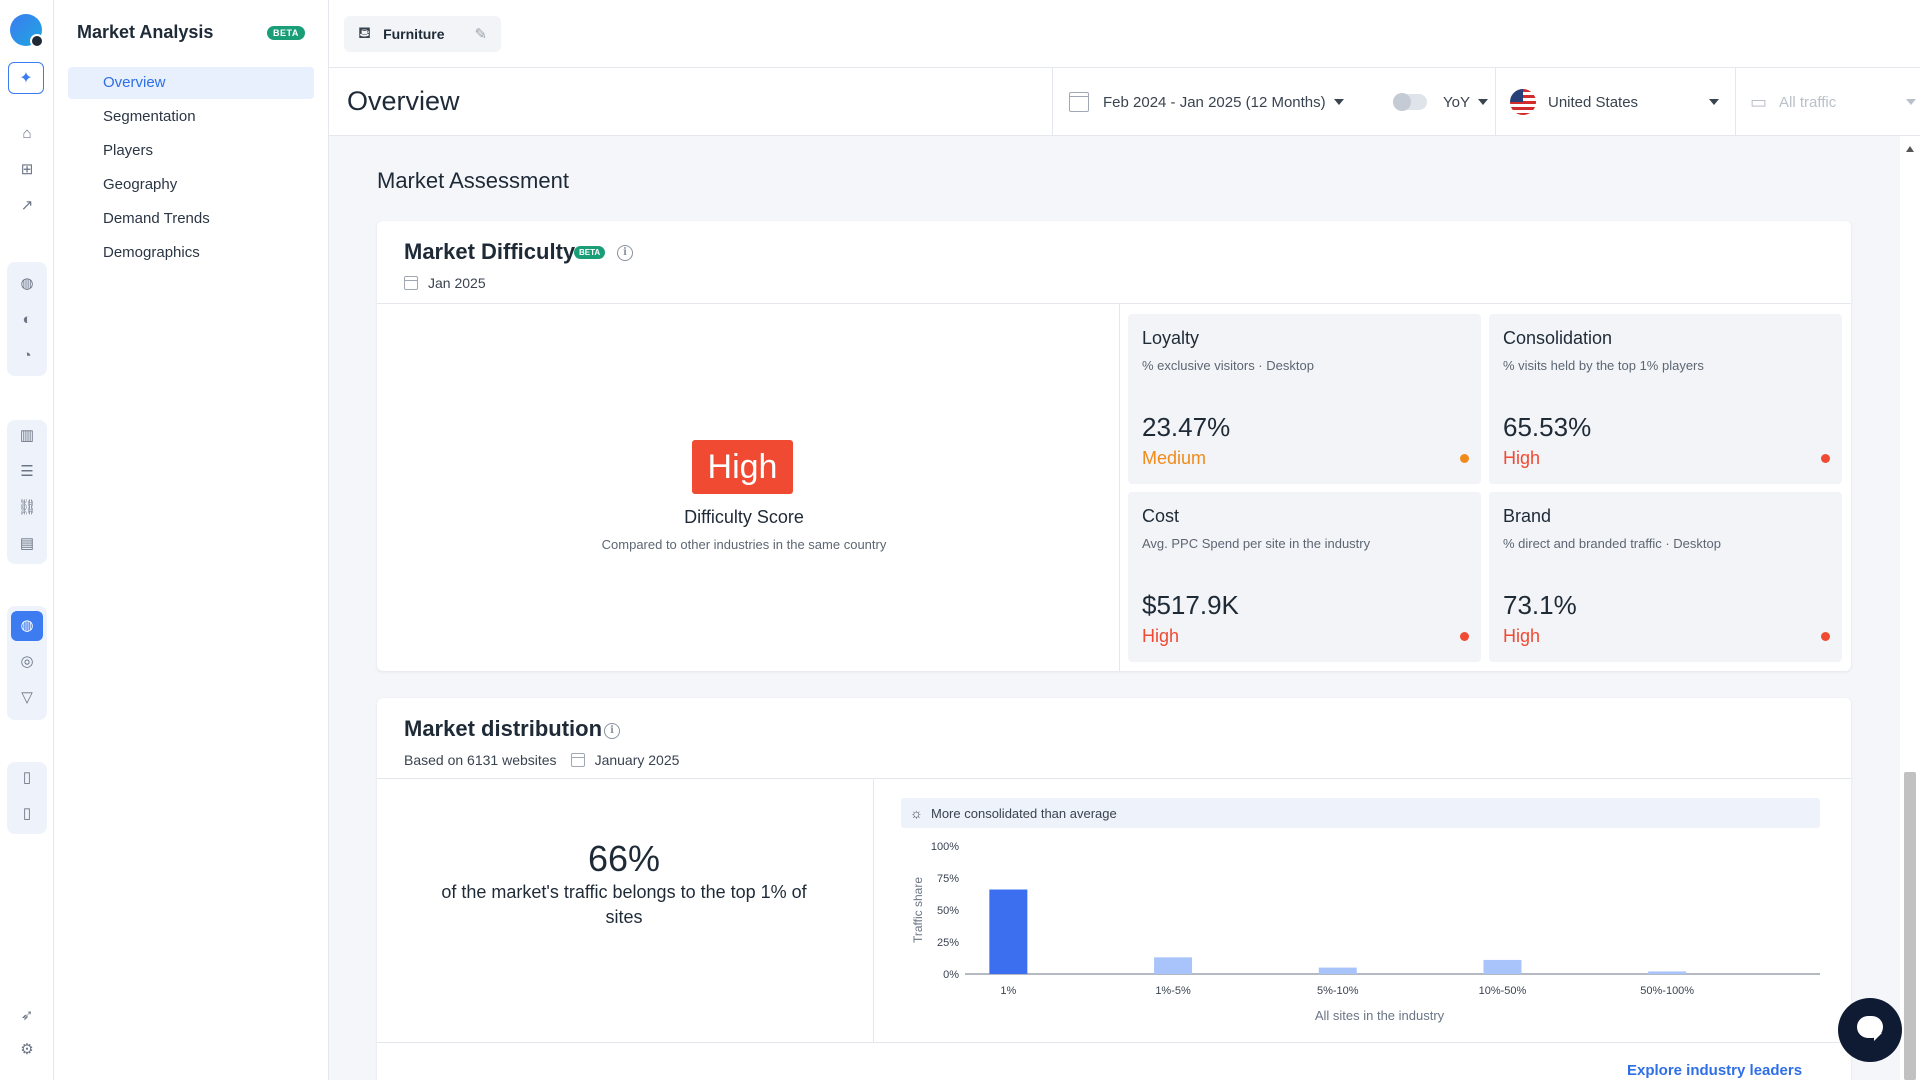 Image resolution: width=1920 pixels, height=1080 pixels. I want to click on y-tick-label: 75%, so click(948, 879).